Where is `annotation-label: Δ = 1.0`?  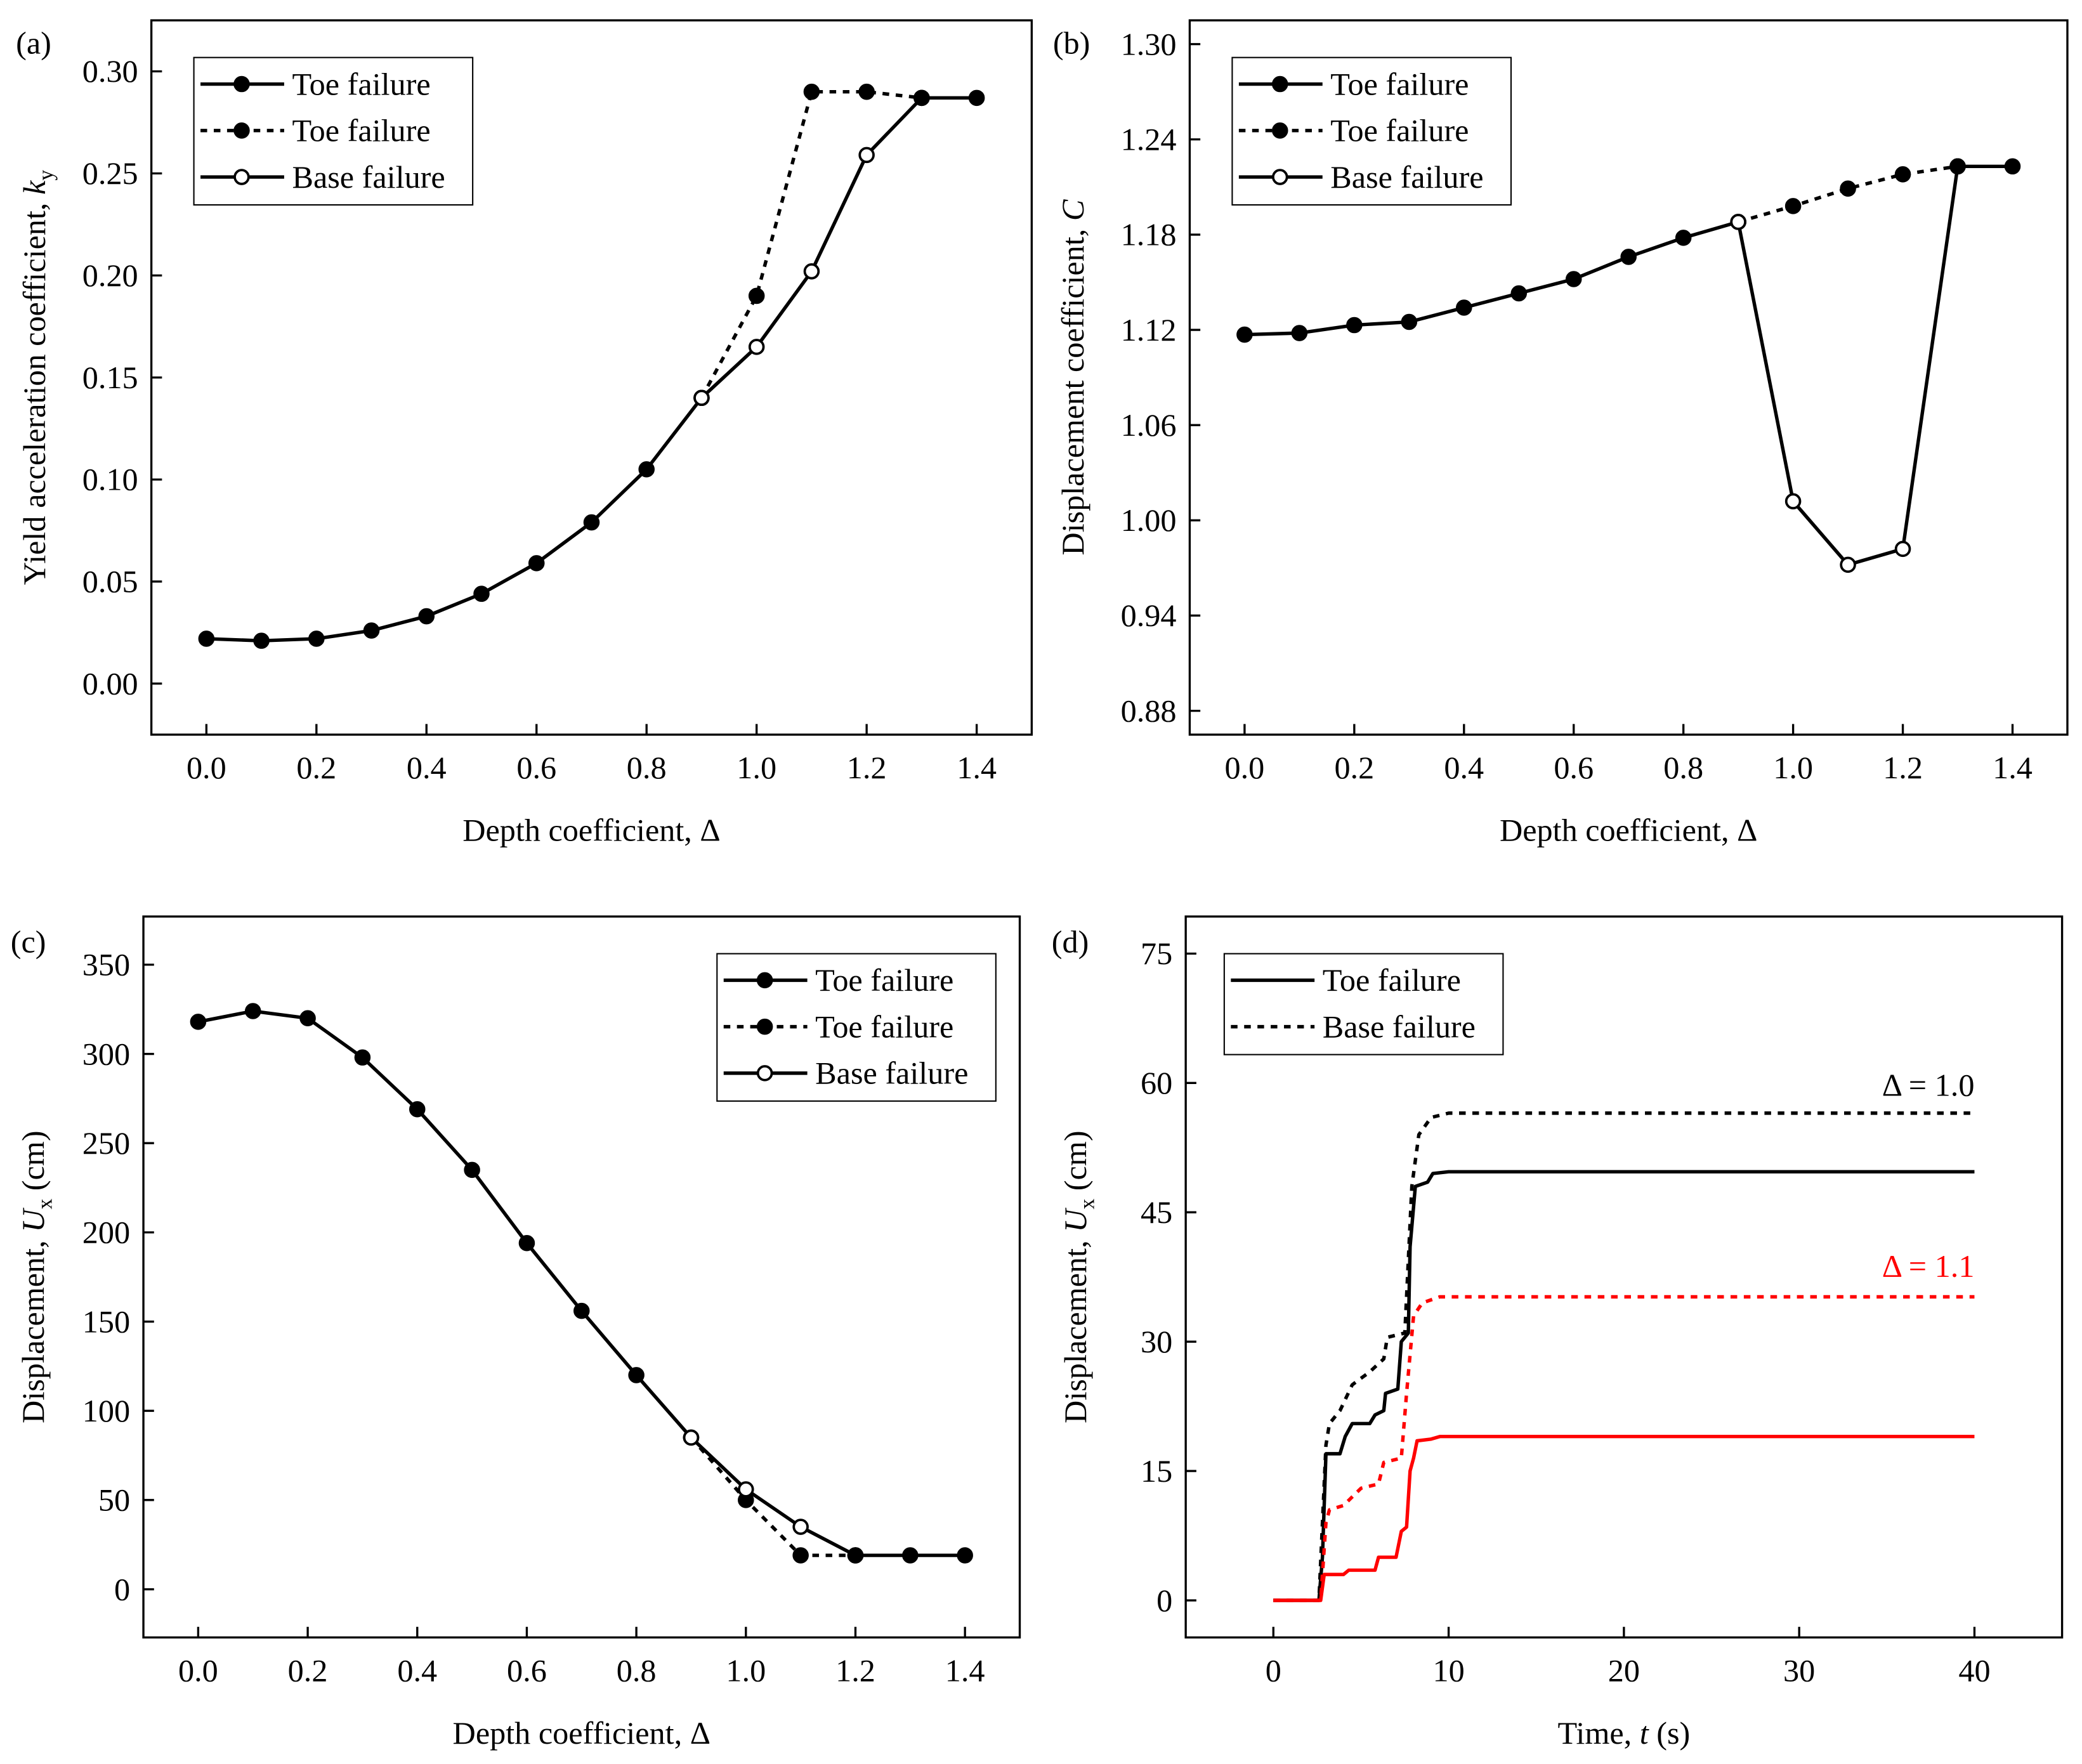 annotation-label: Δ = 1.0 is located at coordinates (1928, 1085).